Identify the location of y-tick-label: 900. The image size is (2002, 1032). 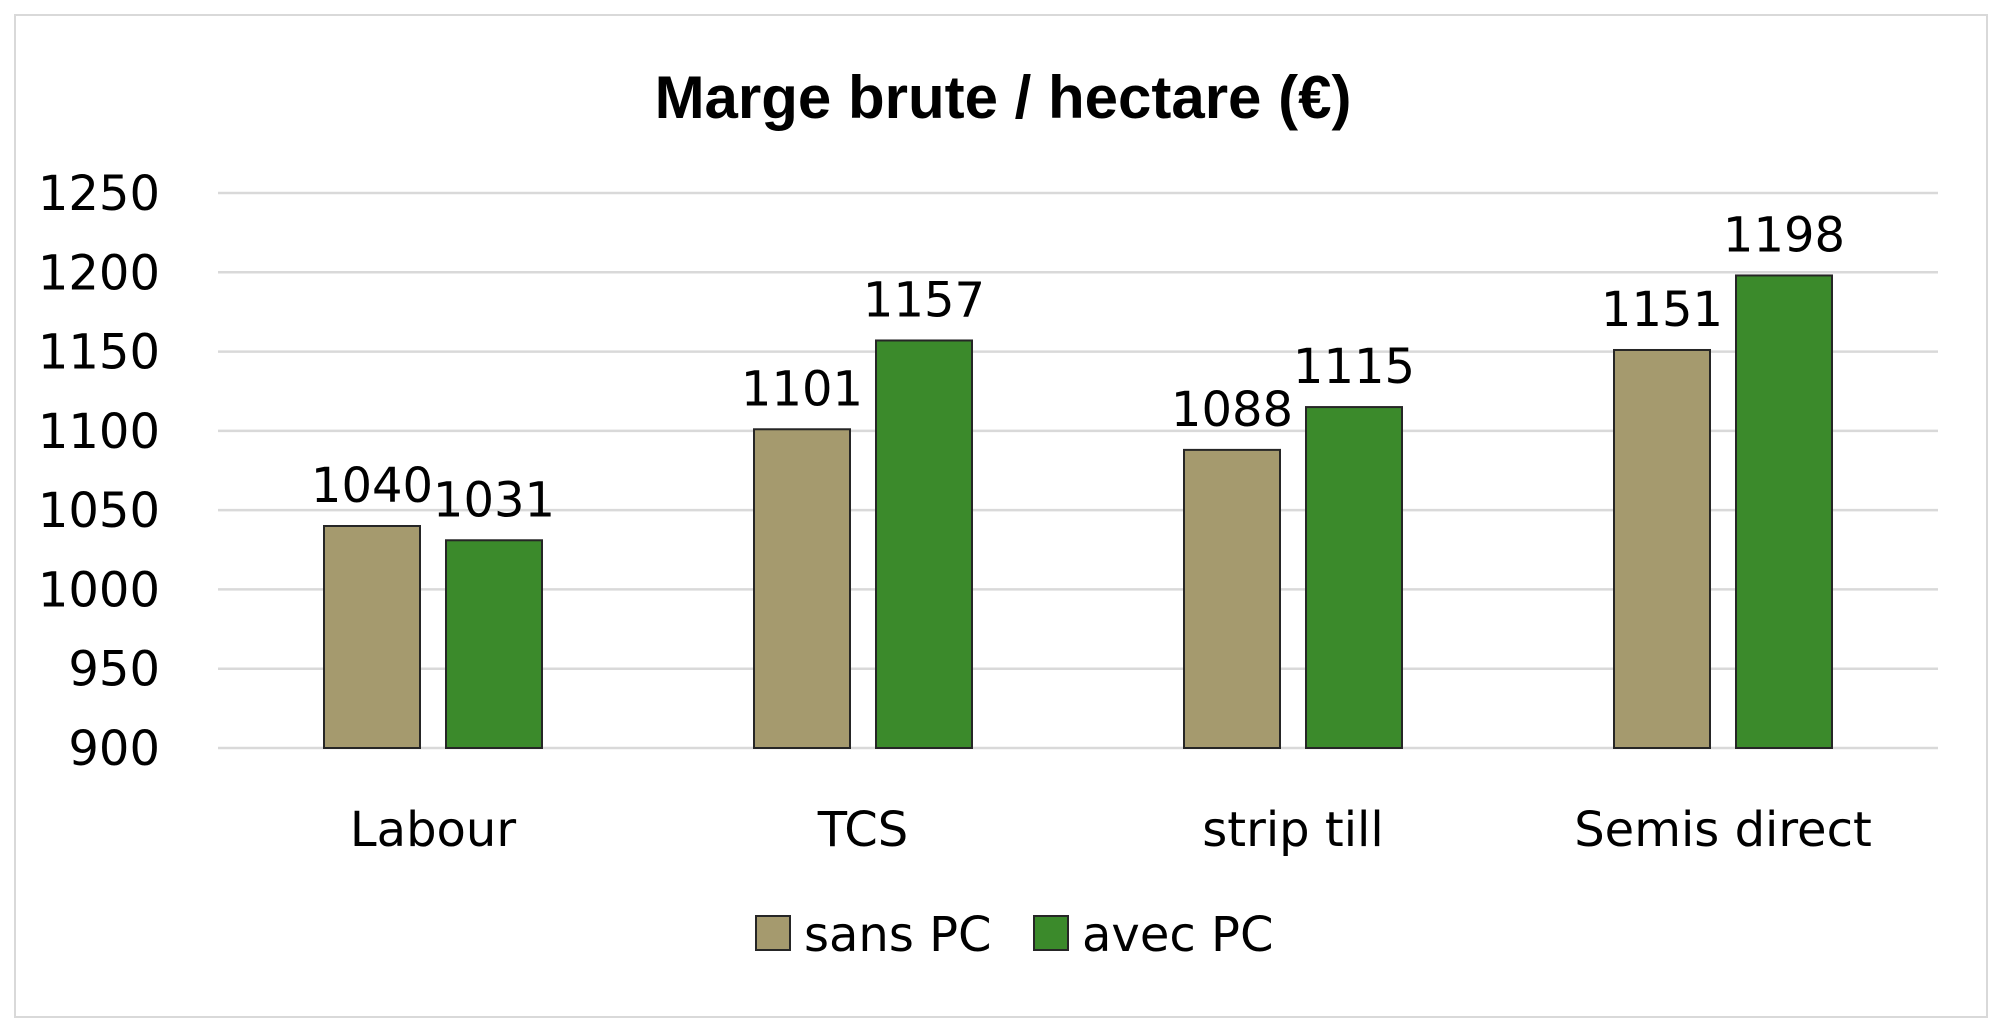
(114, 749).